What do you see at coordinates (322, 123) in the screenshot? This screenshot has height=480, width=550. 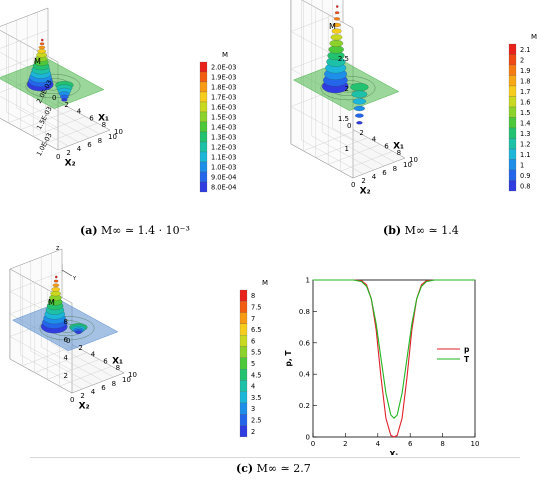 I see `panel-b-wall-grid` at bounding box center [322, 123].